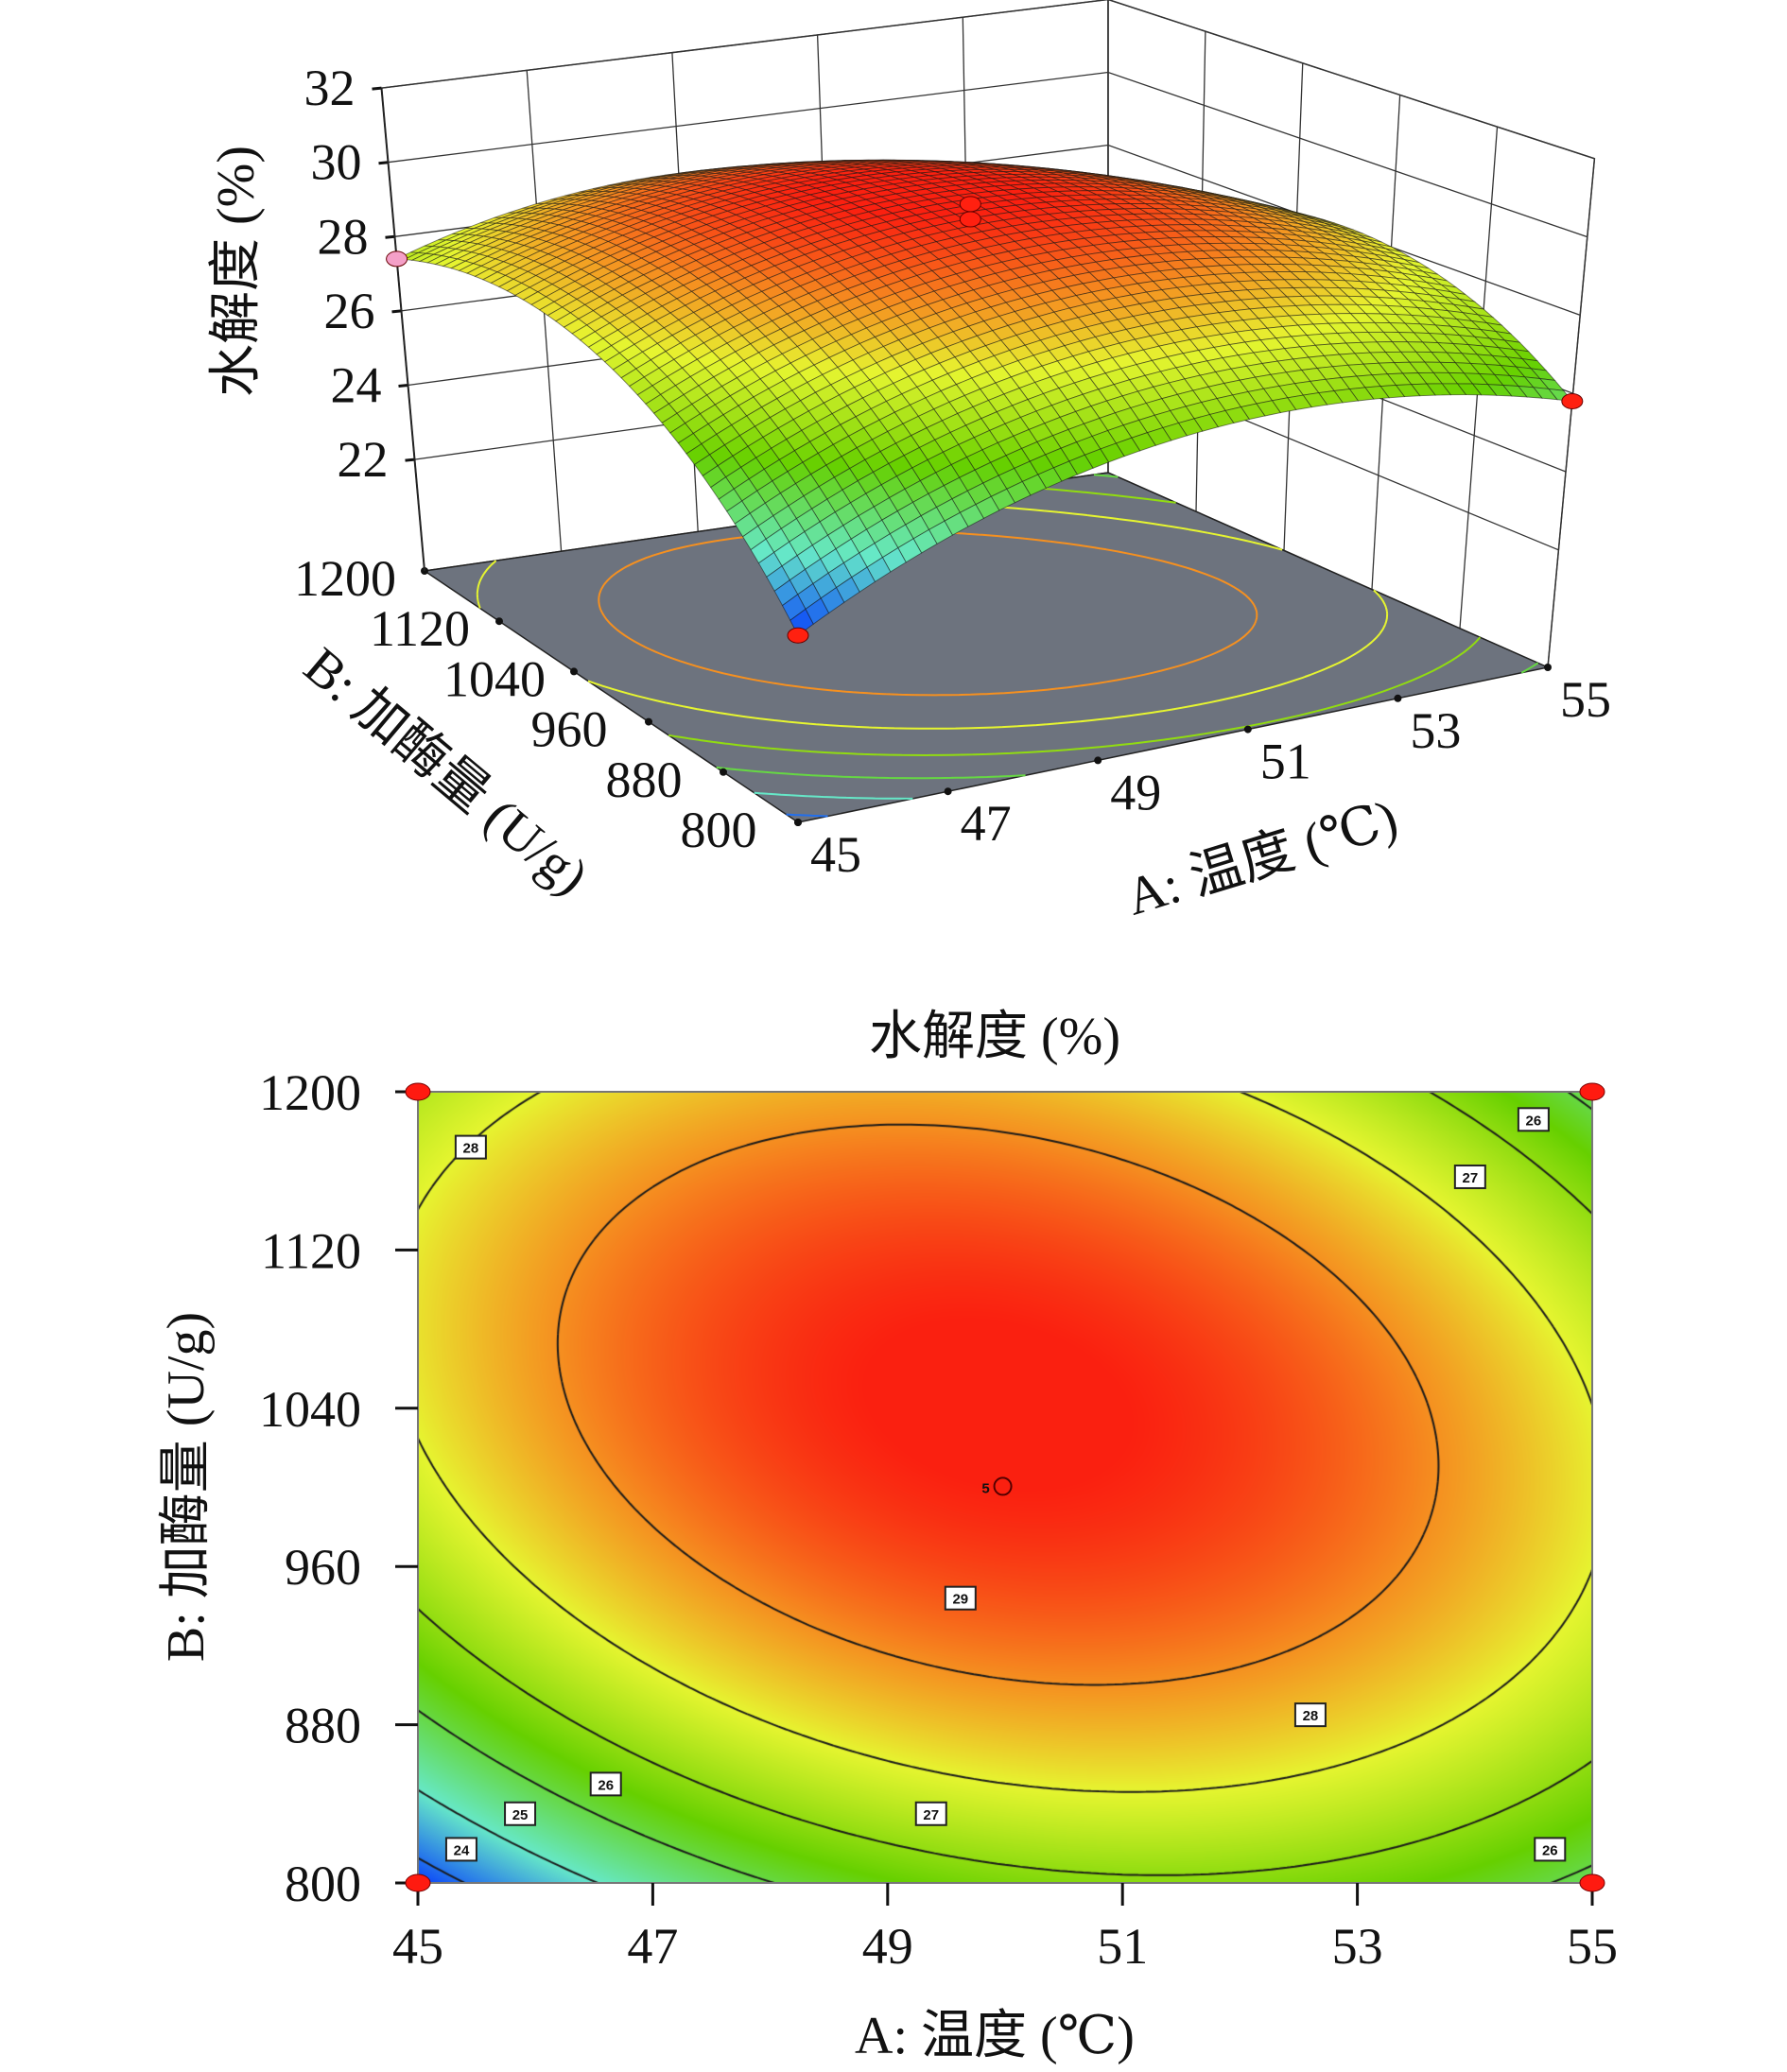  Describe the element at coordinates (343, 237) in the screenshot. I see `z-tick-label: 28` at that location.